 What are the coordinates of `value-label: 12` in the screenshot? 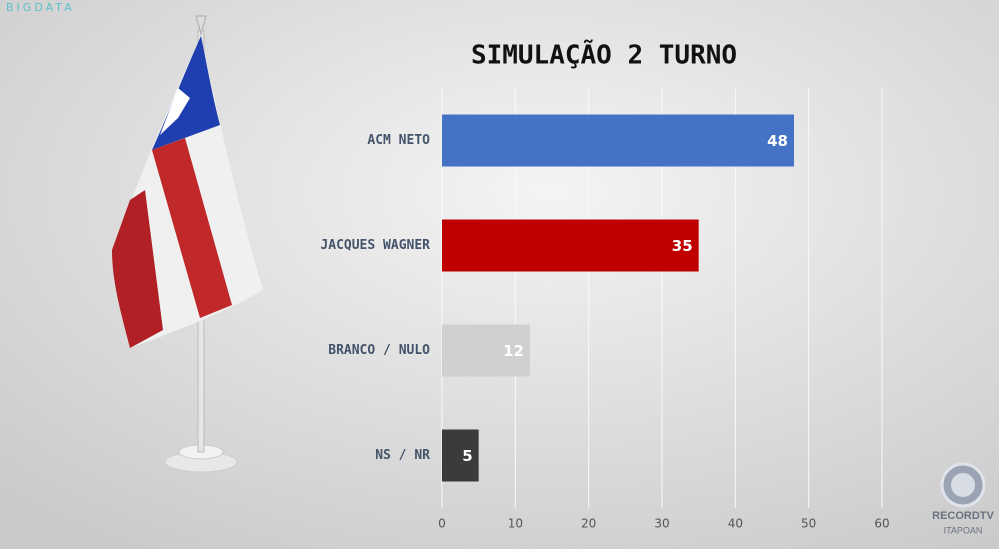 It's located at (513, 351).